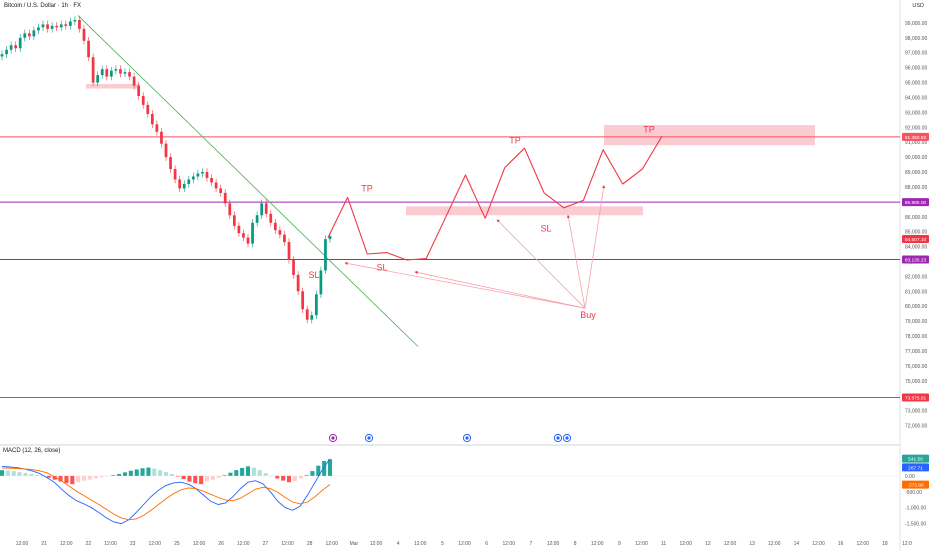 This screenshot has width=932, height=550. I want to click on y-tick-label: 93,000.00, so click(916, 113).